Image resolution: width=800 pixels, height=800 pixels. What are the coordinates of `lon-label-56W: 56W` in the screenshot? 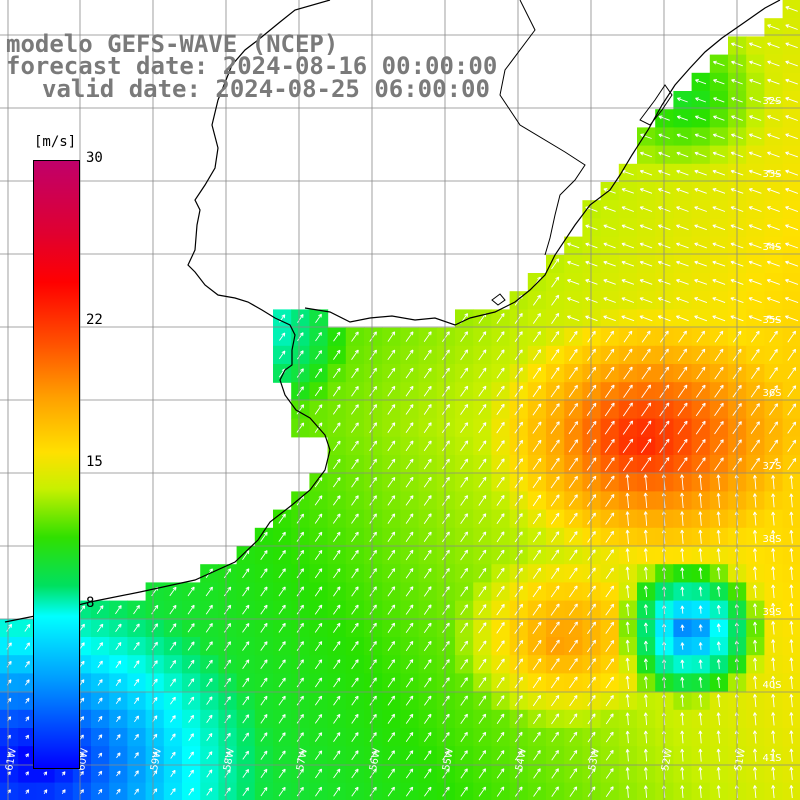 It's located at (375, 759).